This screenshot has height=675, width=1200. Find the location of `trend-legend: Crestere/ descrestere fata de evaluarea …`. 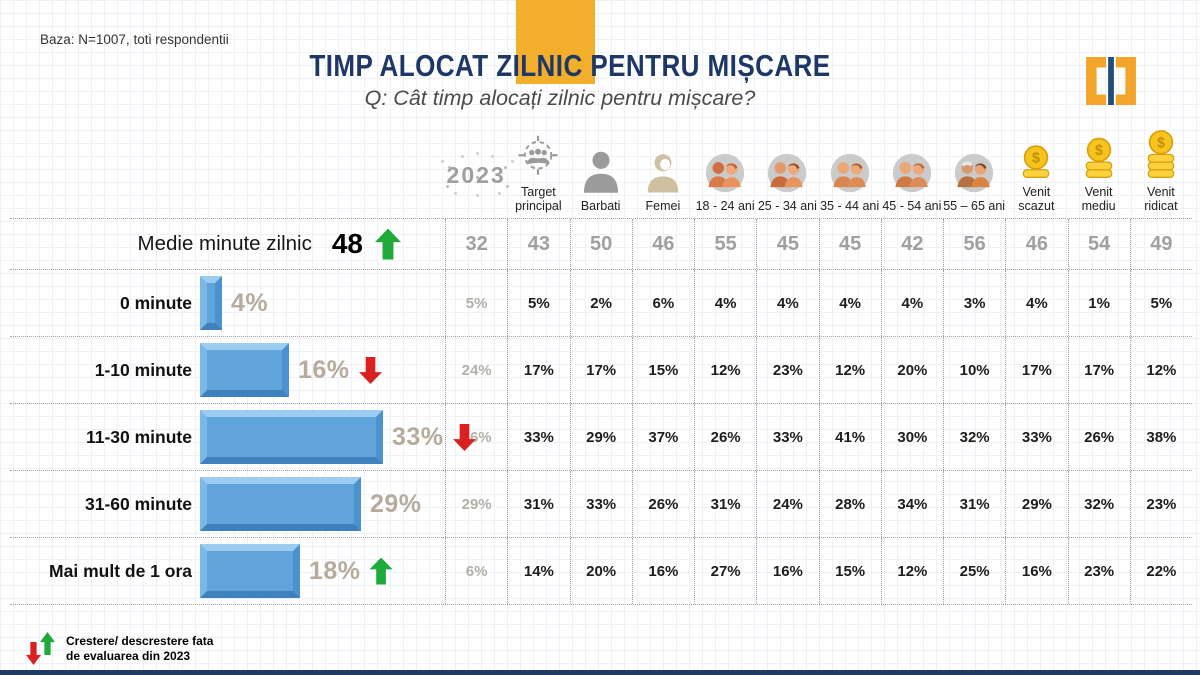

trend-legend: Crestere/ descrestere fata de evaluarea … is located at coordinates (119, 649).